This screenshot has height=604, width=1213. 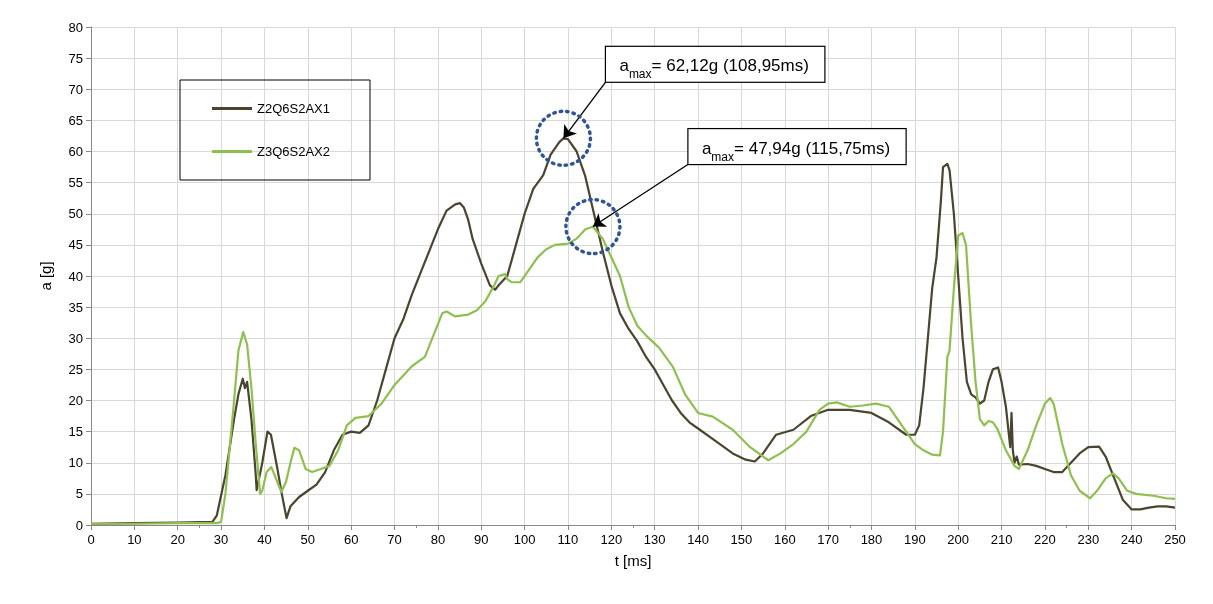 What do you see at coordinates (796, 151) in the screenshot?
I see `annotation: a$_{max}$= 47,94g (115,75ms)` at bounding box center [796, 151].